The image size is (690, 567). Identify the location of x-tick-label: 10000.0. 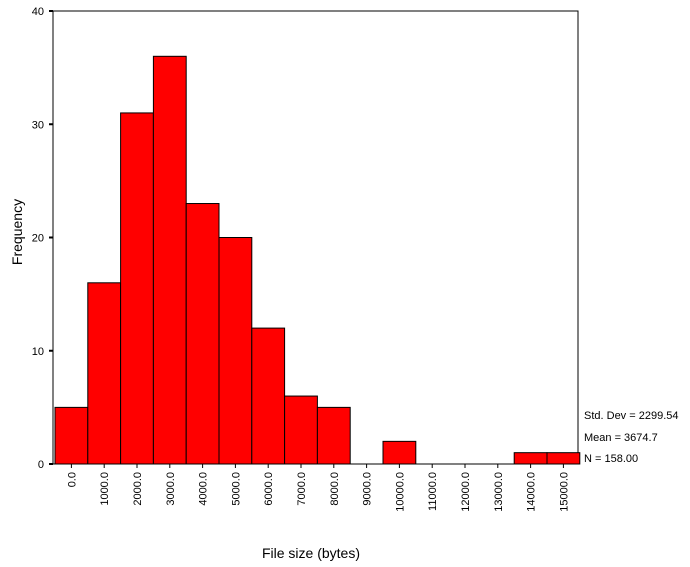
(400, 492).